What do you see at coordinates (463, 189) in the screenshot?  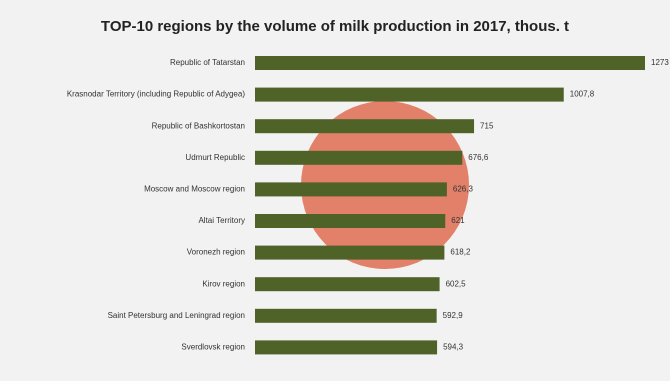 I see `data-label: 626,3` at bounding box center [463, 189].